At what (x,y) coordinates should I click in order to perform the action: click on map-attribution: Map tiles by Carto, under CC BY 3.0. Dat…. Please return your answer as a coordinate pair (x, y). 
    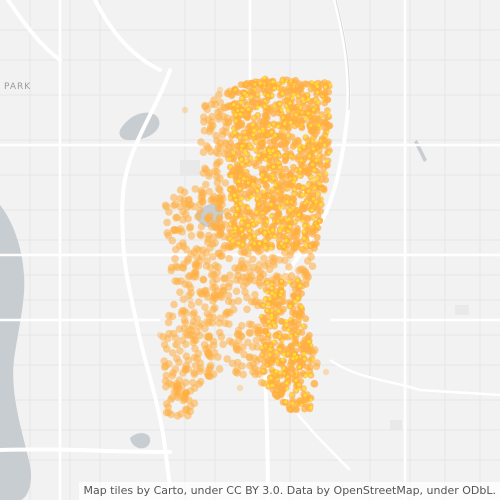
    Looking at the image, I should click on (289, 491).